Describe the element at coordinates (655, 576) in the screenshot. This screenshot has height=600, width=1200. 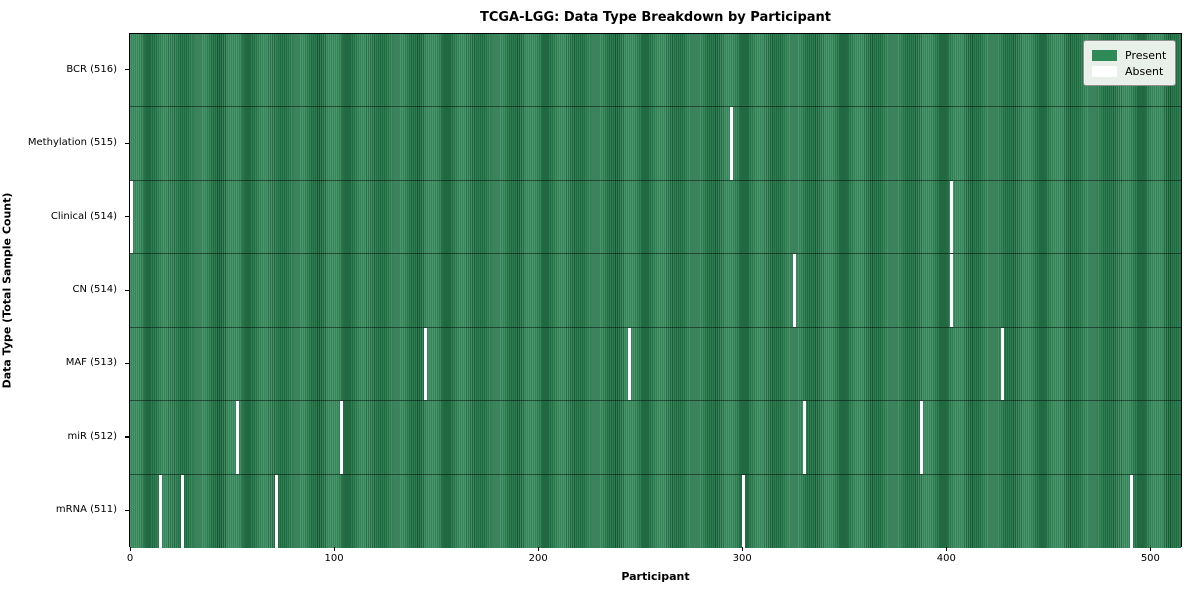
I see `x-axis-title: Participant` at that location.